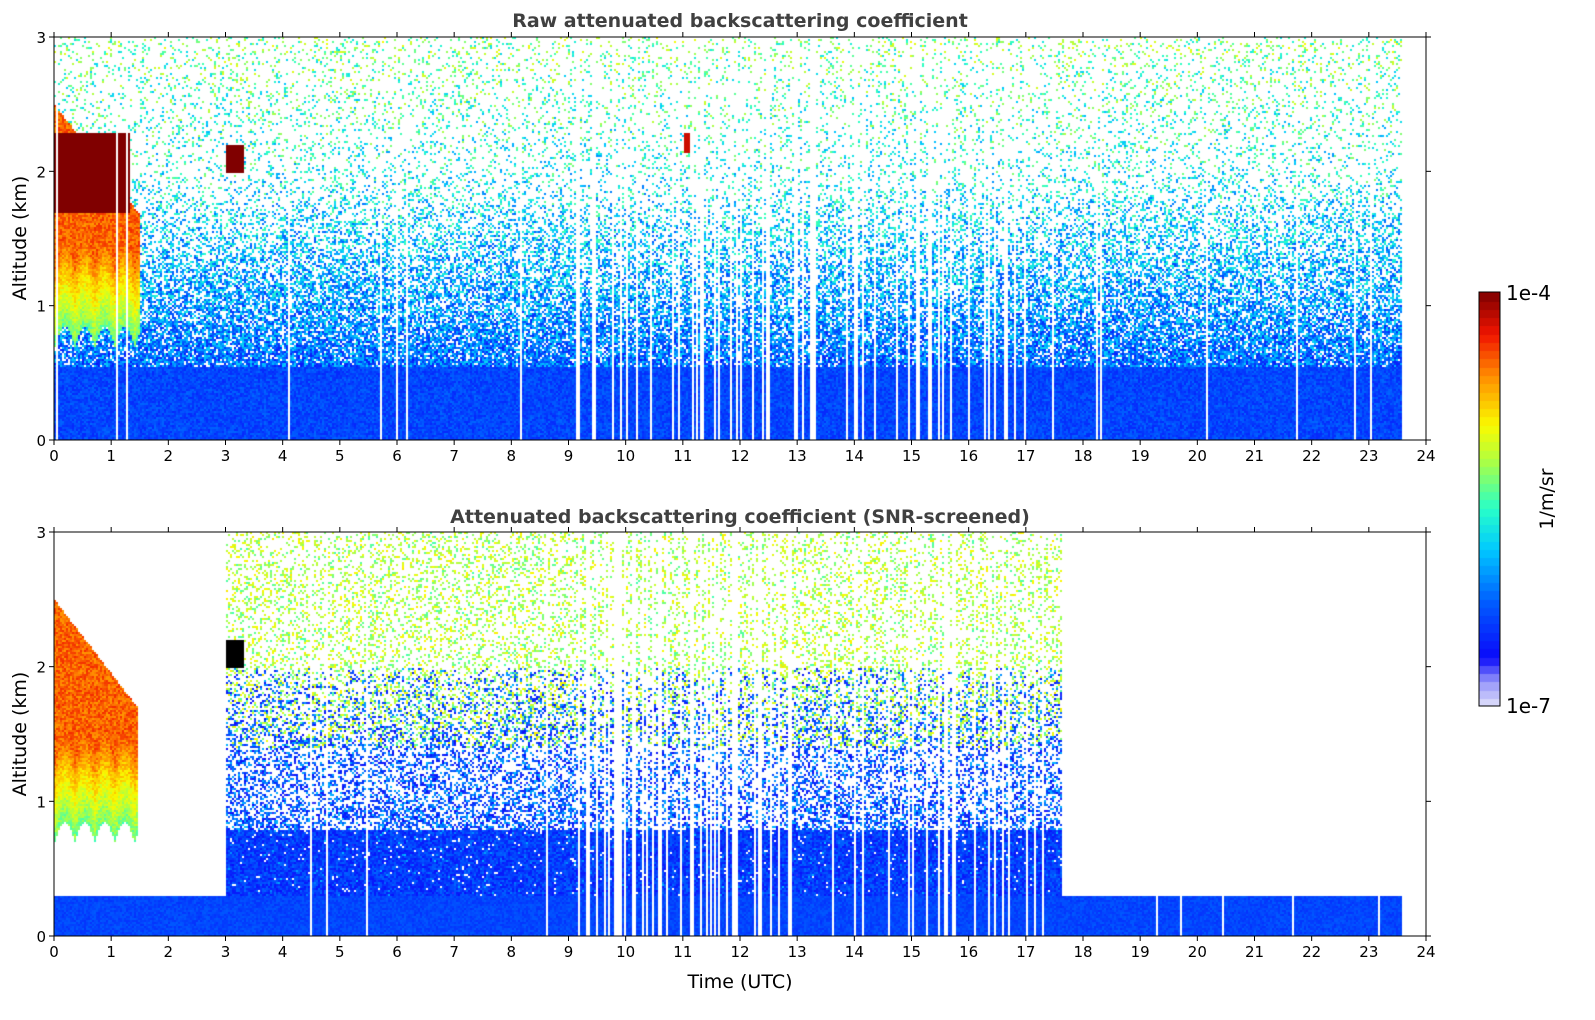  Describe the element at coordinates (1528, 293) in the screenshot. I see `colorbar-max-label: 1e-4` at that location.